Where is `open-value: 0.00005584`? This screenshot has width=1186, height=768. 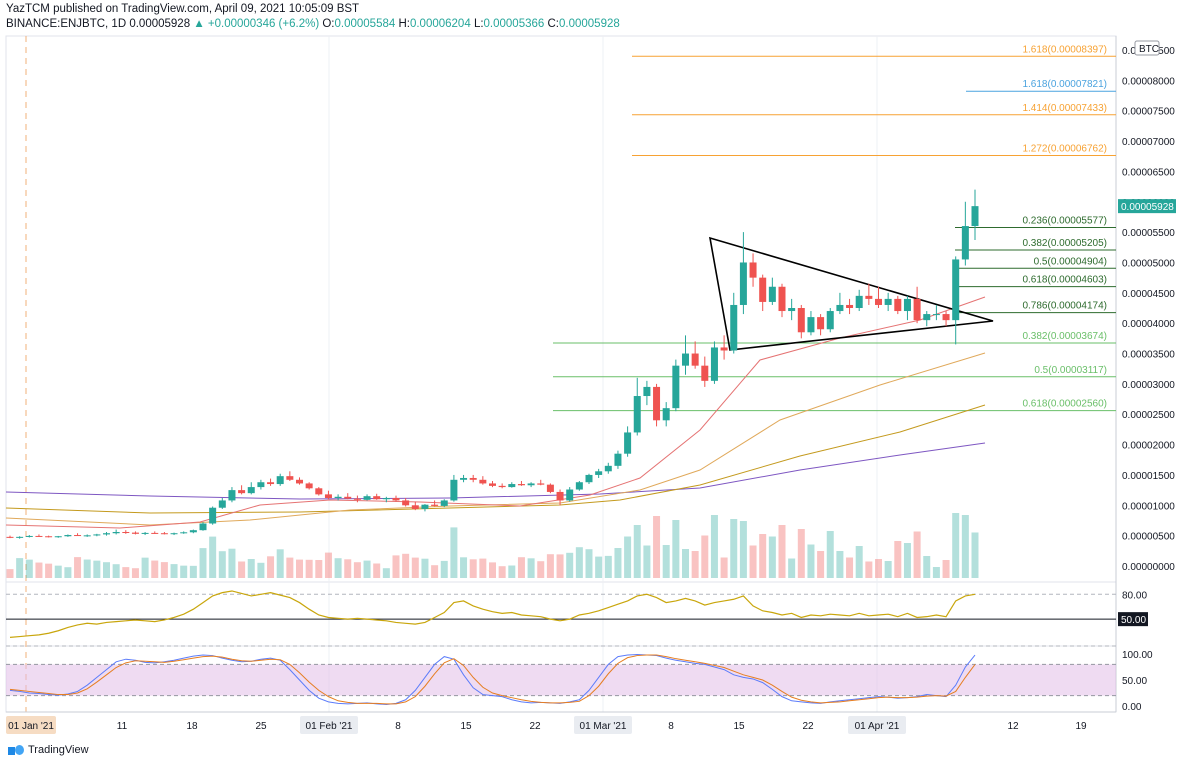
open-value: 0.00005584 is located at coordinates (365, 24).